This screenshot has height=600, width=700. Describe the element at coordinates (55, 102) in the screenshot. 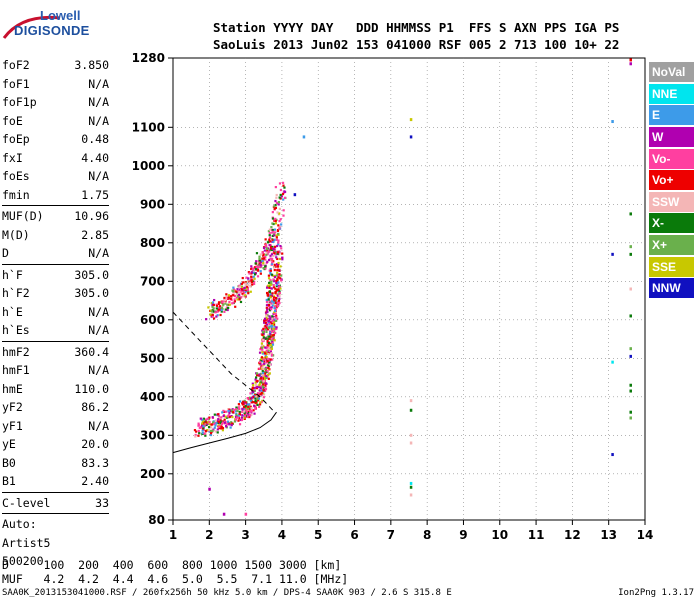

I see `param-row-fof1p: foF1p N/A` at that location.